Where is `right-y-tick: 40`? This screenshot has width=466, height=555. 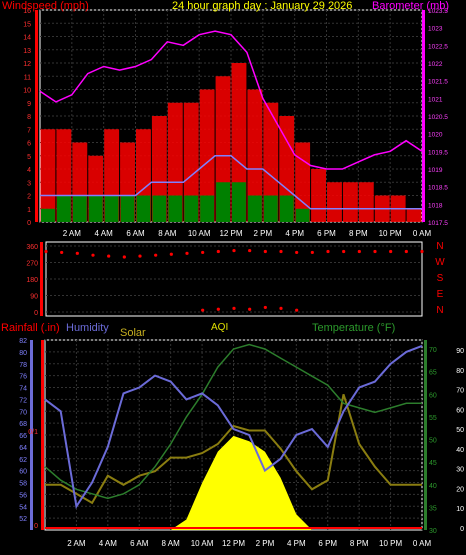
right-y-tick: 40 is located at coordinates (460, 450).